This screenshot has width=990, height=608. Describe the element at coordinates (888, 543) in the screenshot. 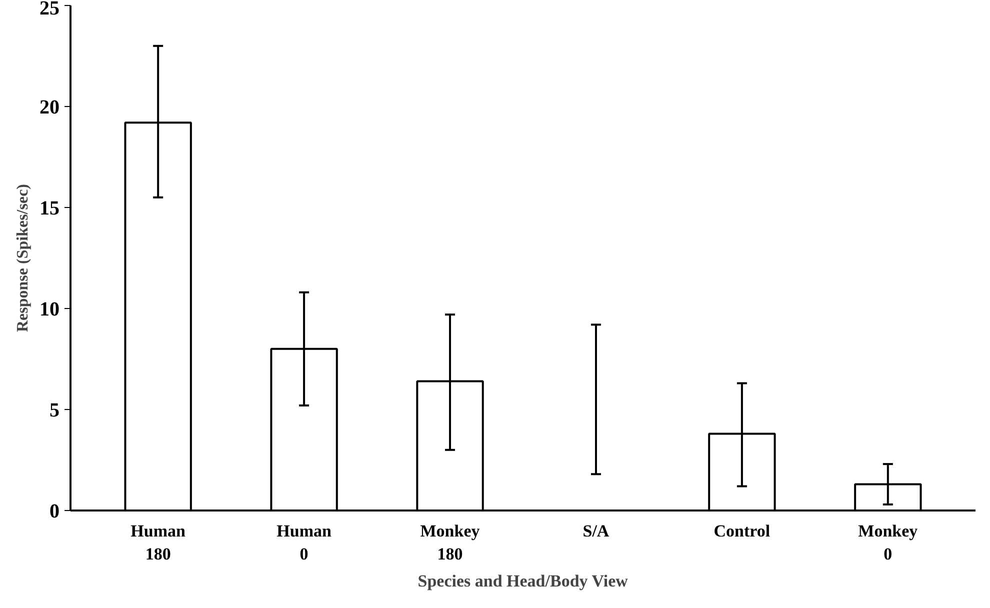

I see `x-tick-label: Monkey 0` at that location.